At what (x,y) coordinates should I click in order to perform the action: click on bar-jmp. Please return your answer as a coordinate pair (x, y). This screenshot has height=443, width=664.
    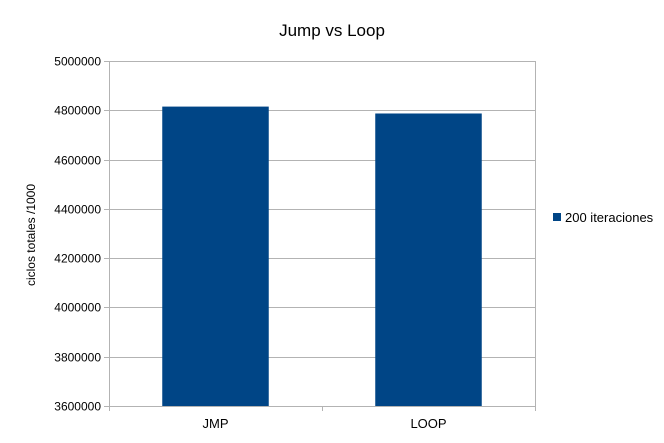
    Looking at the image, I should click on (215, 256).